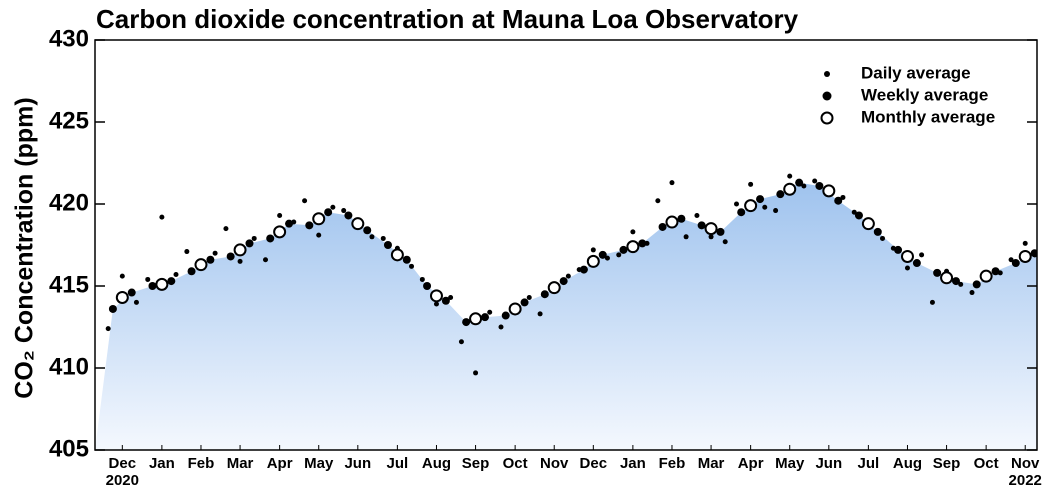 The height and width of the screenshot is (500, 1056). What do you see at coordinates (123, 463) in the screenshot?
I see `x-tick-label: Dec` at bounding box center [123, 463].